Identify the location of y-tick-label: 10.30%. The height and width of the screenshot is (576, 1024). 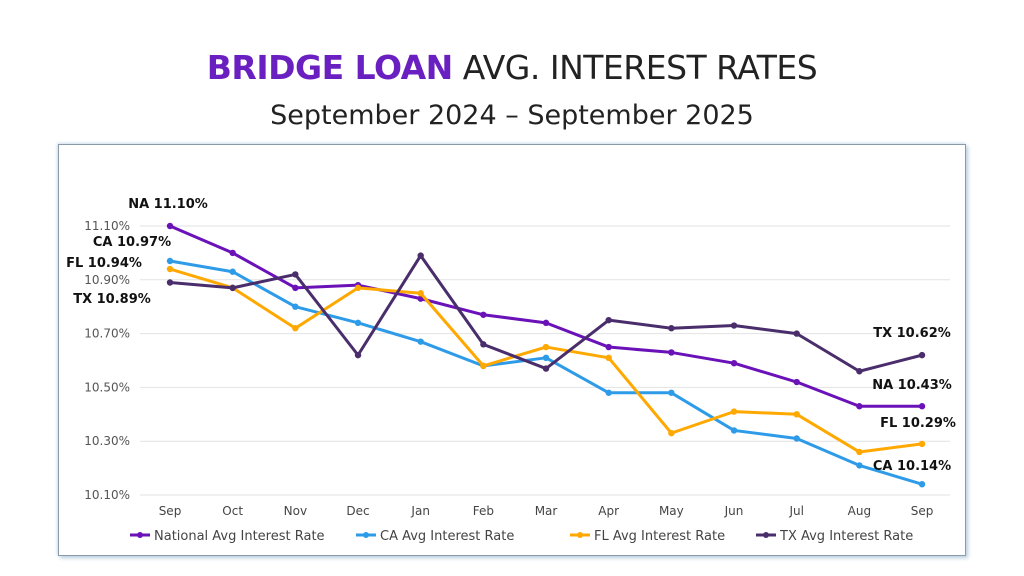
(107, 441).